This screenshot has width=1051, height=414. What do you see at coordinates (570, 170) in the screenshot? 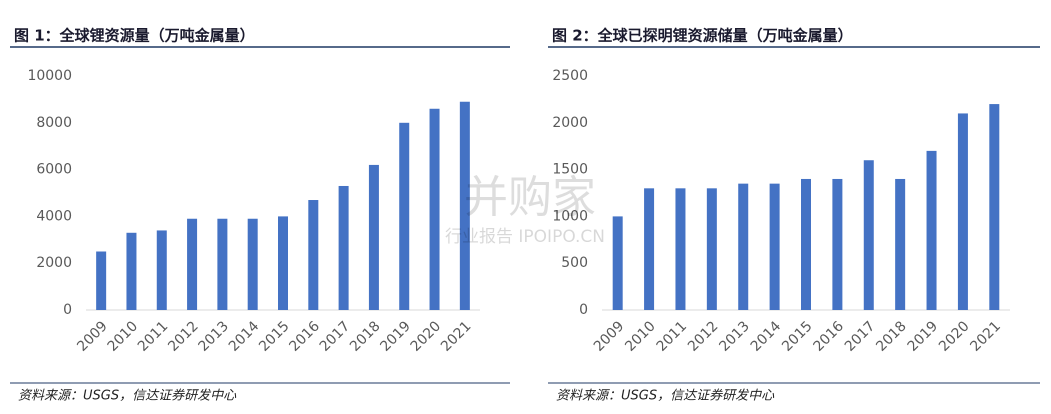
I see `y-tick-label: 1500` at bounding box center [570, 170].